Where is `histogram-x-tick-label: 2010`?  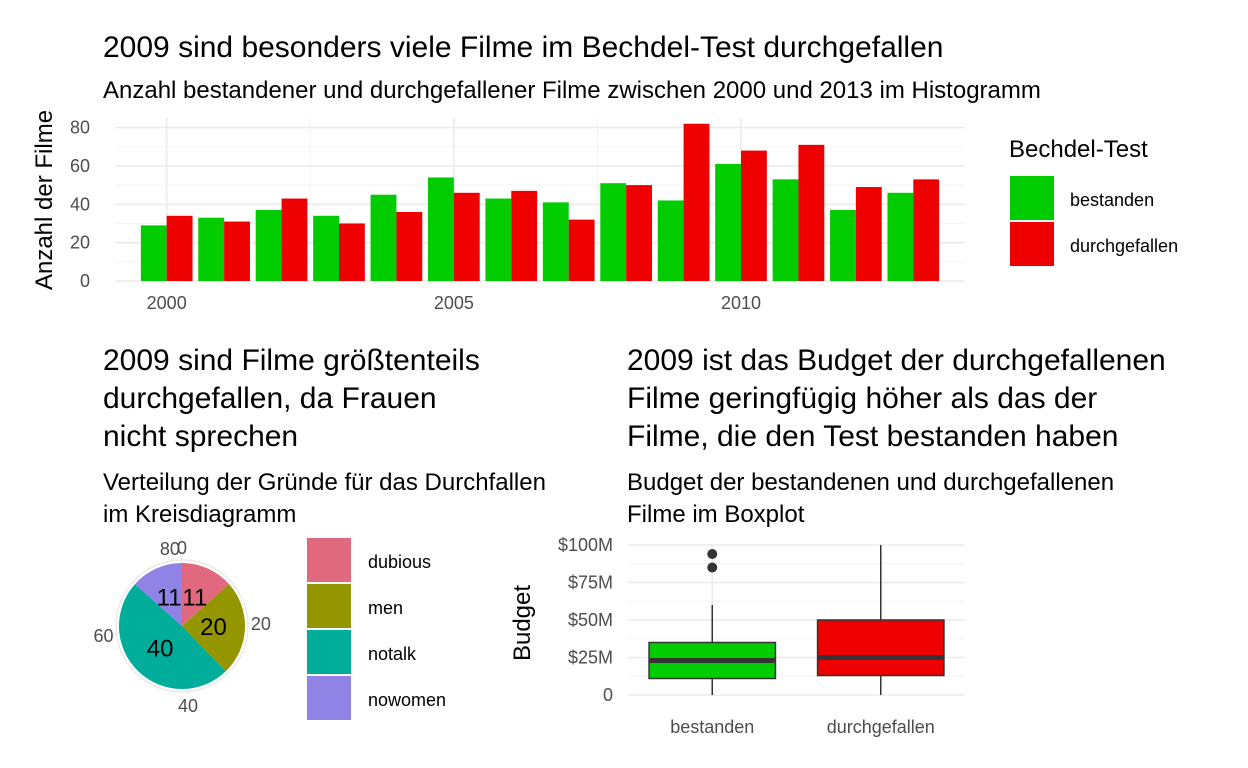
histogram-x-tick-label: 2010 is located at coordinates (741, 303).